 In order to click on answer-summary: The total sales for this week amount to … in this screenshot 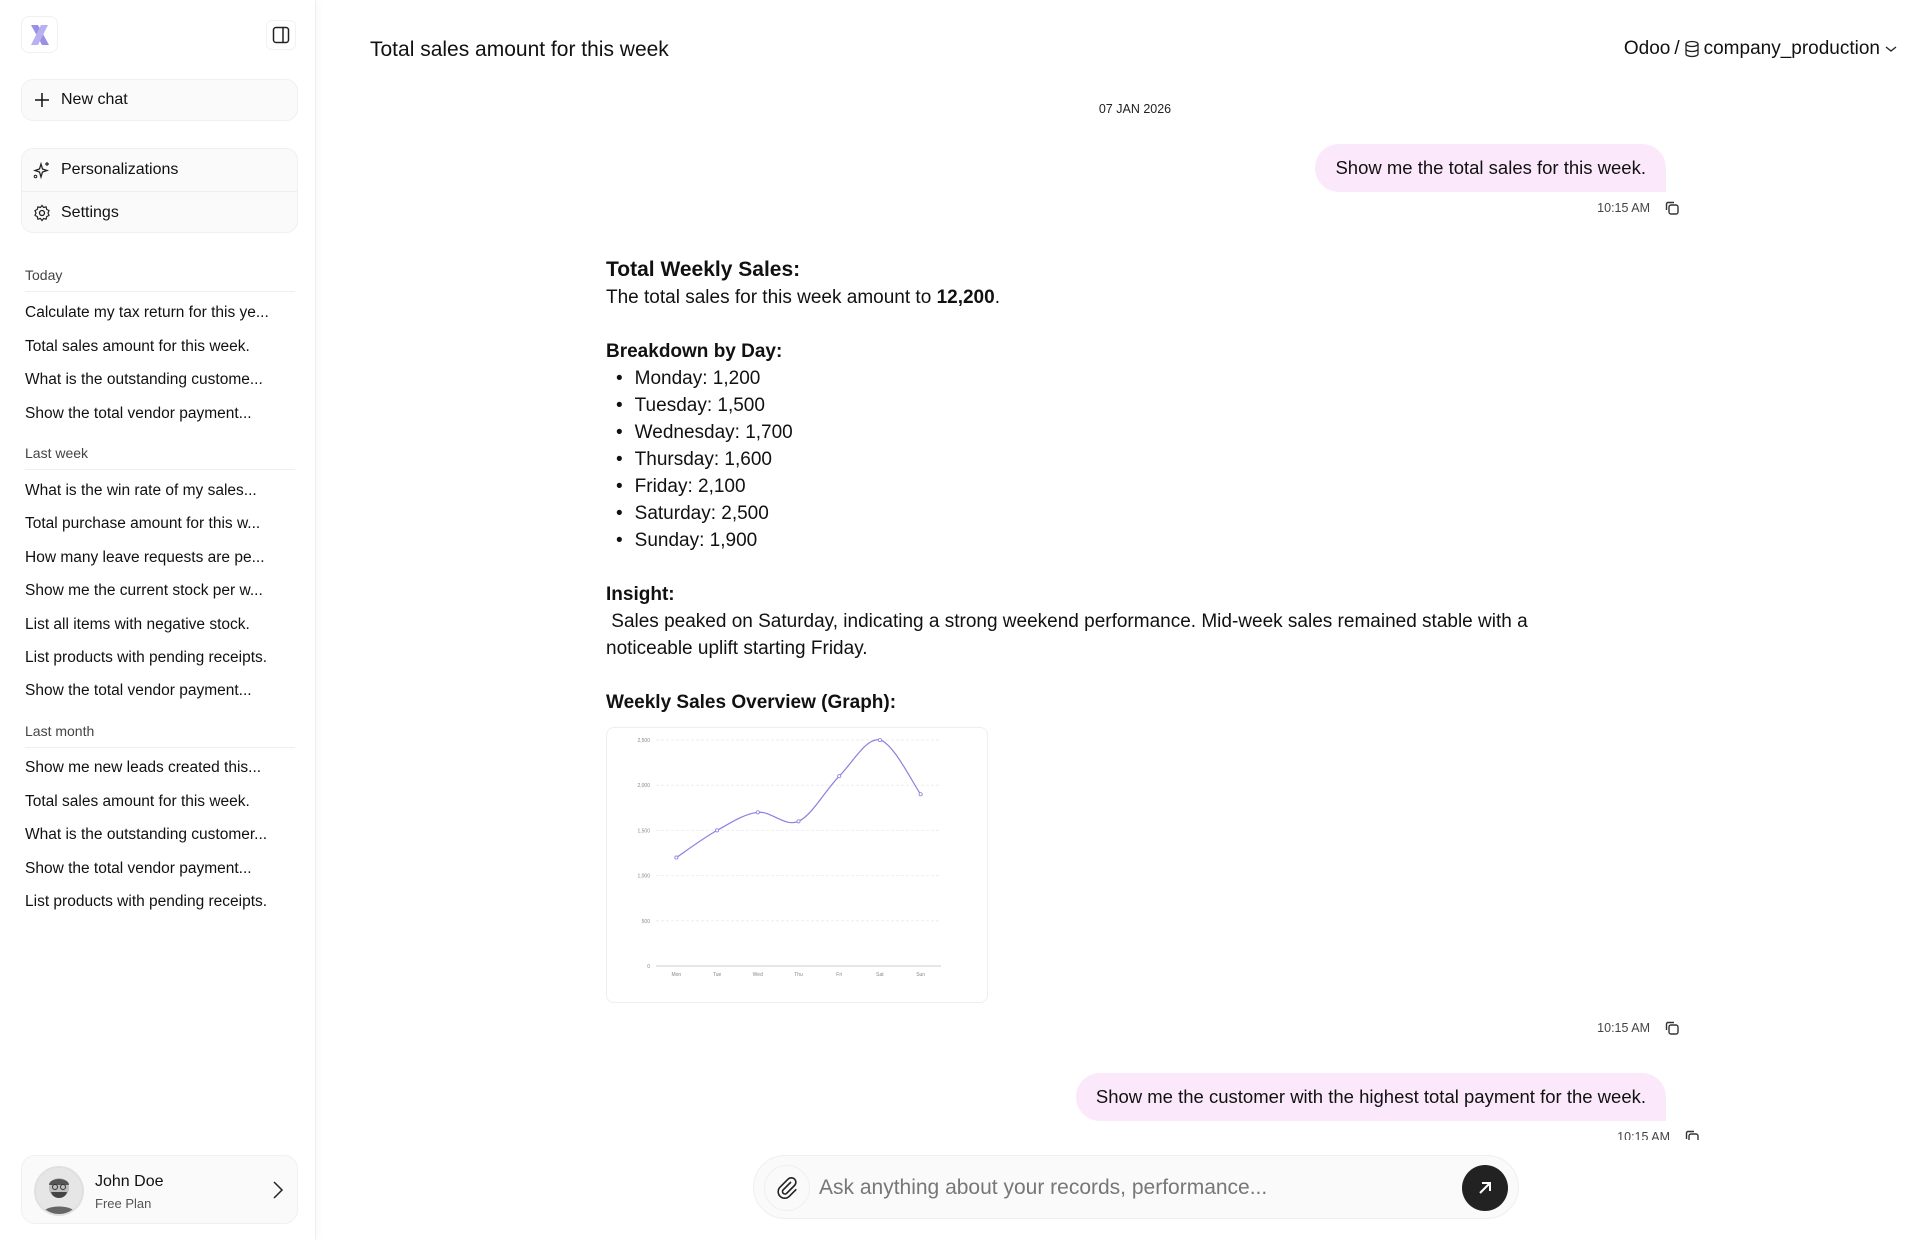, I will do `click(1106, 297)`.